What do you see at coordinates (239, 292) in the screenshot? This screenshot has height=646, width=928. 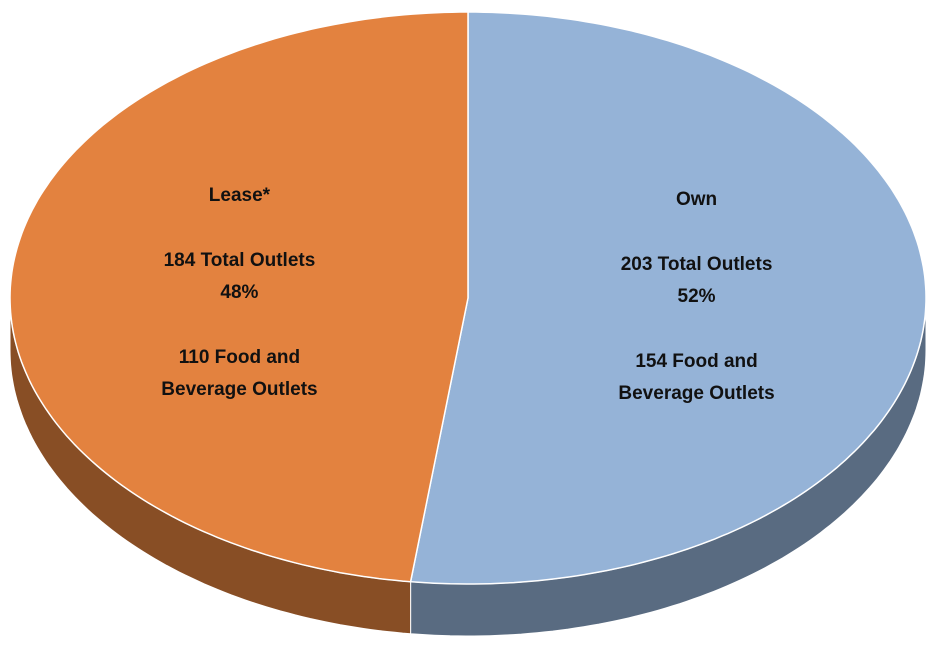 I see `slice-percent: 48%` at bounding box center [239, 292].